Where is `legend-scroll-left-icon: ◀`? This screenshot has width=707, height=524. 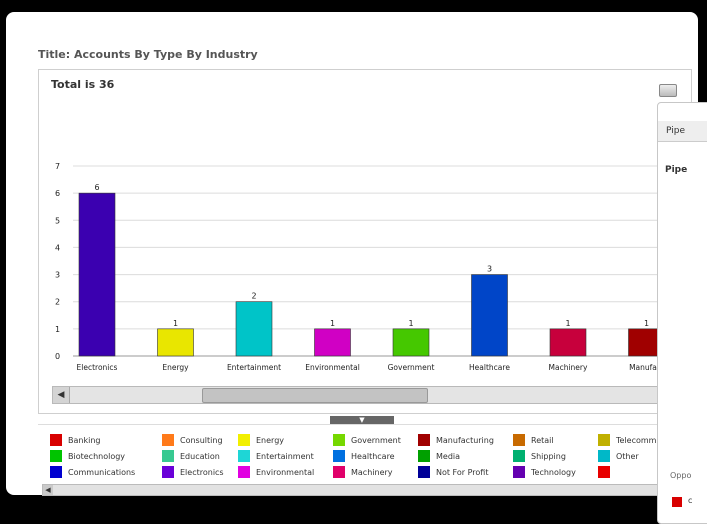 legend-scroll-left-icon: ◀ is located at coordinates (48, 490).